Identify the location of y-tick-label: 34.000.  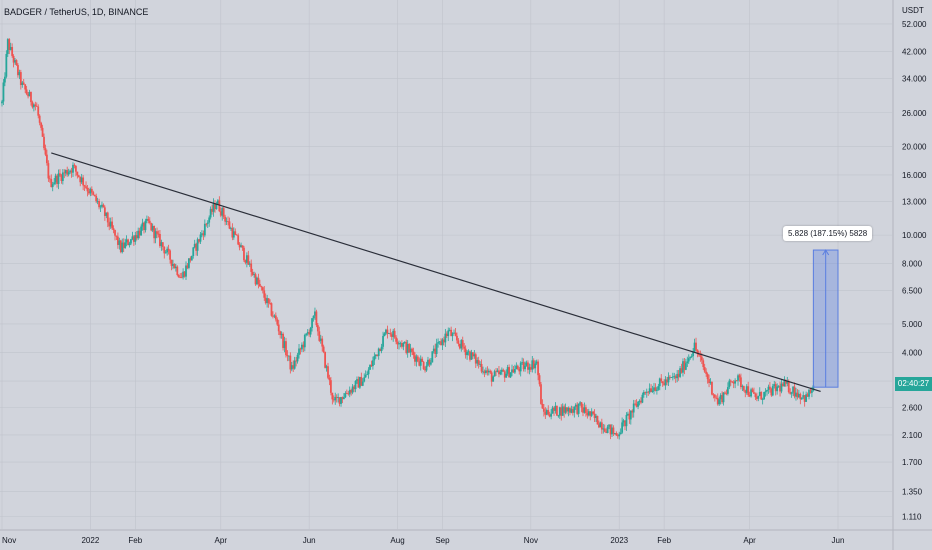
(914, 78).